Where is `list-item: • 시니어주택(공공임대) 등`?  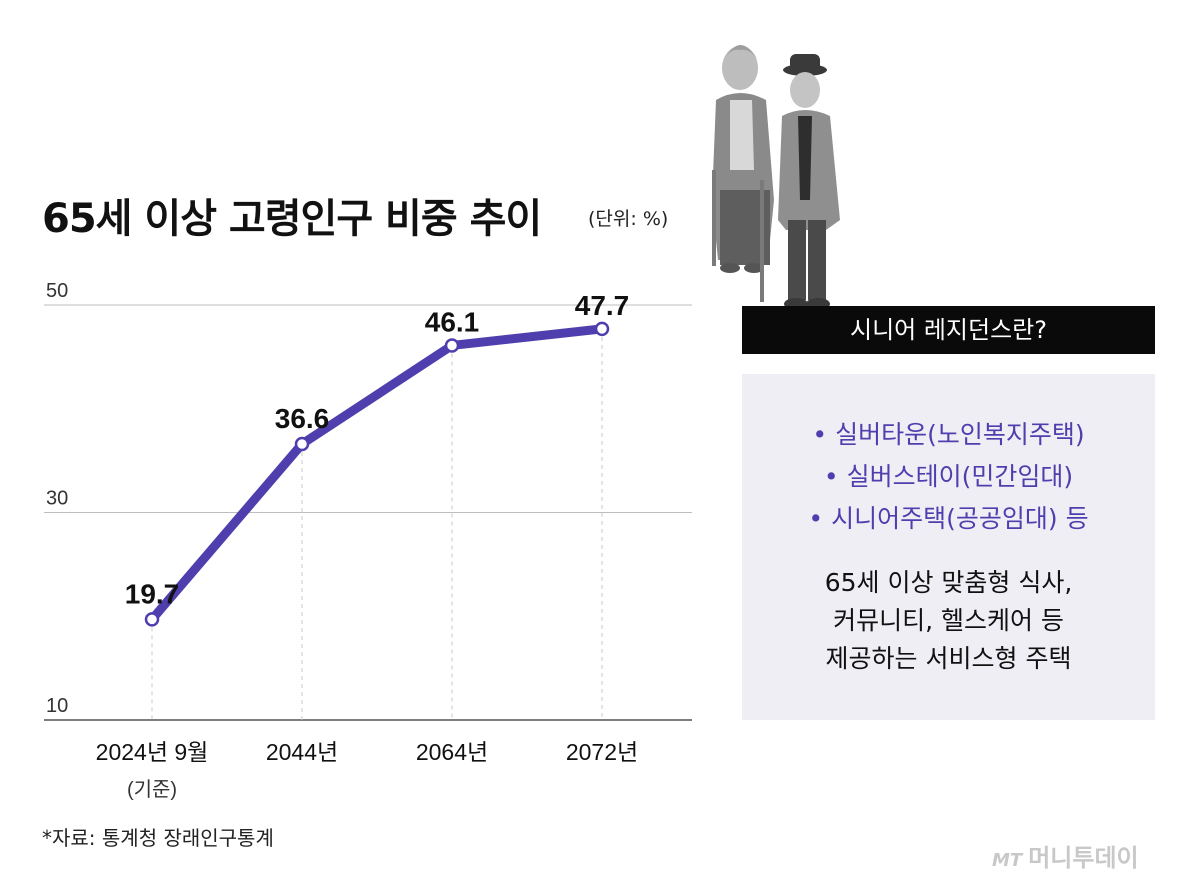 list-item: • 시니어주택(공공임대) 등 is located at coordinates (948, 518).